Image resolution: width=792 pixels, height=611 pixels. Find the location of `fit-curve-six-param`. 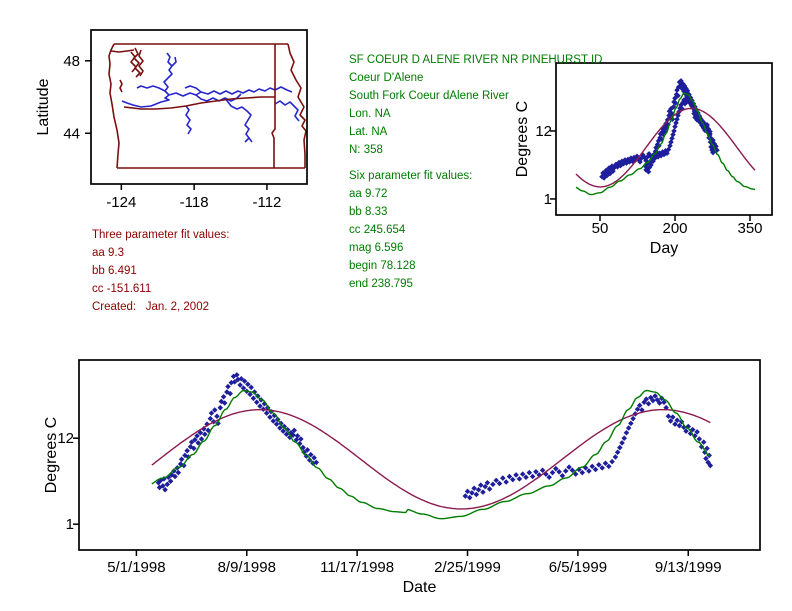

fit-curve-six-param is located at coordinates (665, 144).